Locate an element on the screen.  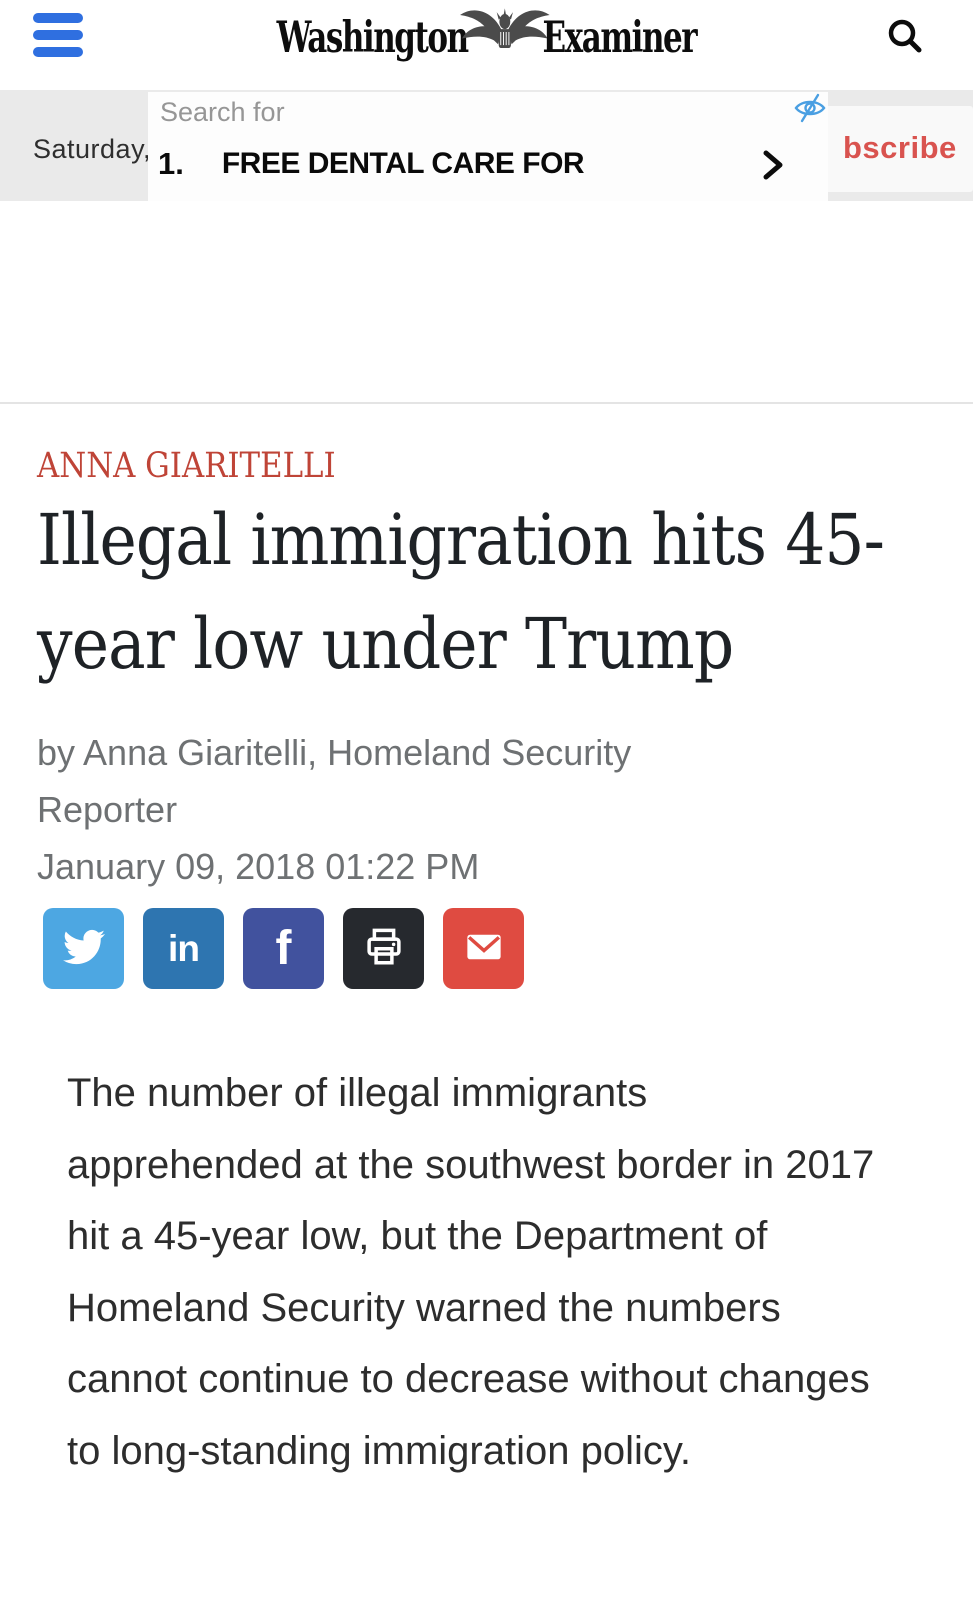
facebook-share-button: f is located at coordinates (283, 948).